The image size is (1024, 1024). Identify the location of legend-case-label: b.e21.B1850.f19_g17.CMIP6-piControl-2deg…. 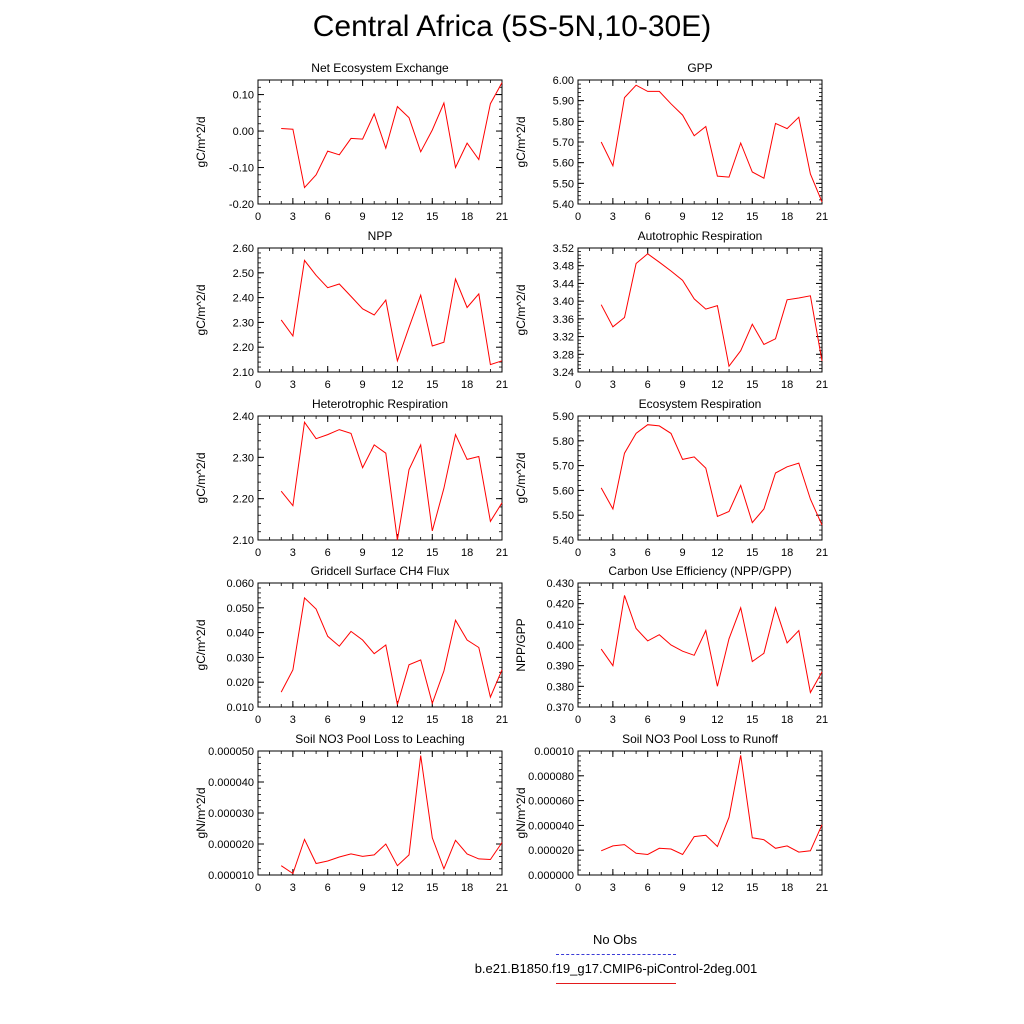
(616, 968).